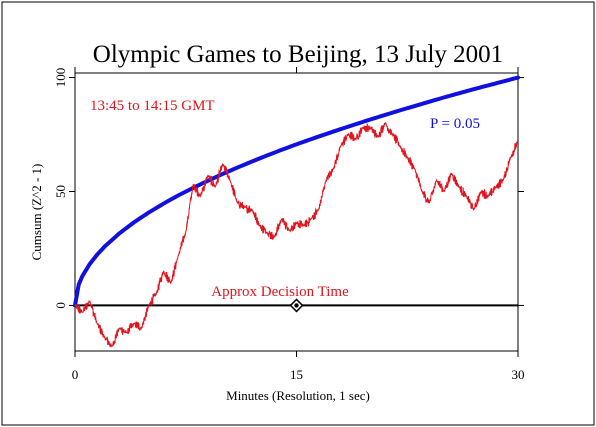 The width and height of the screenshot is (596, 427). I want to click on x-tick-label: 30, so click(518, 374).